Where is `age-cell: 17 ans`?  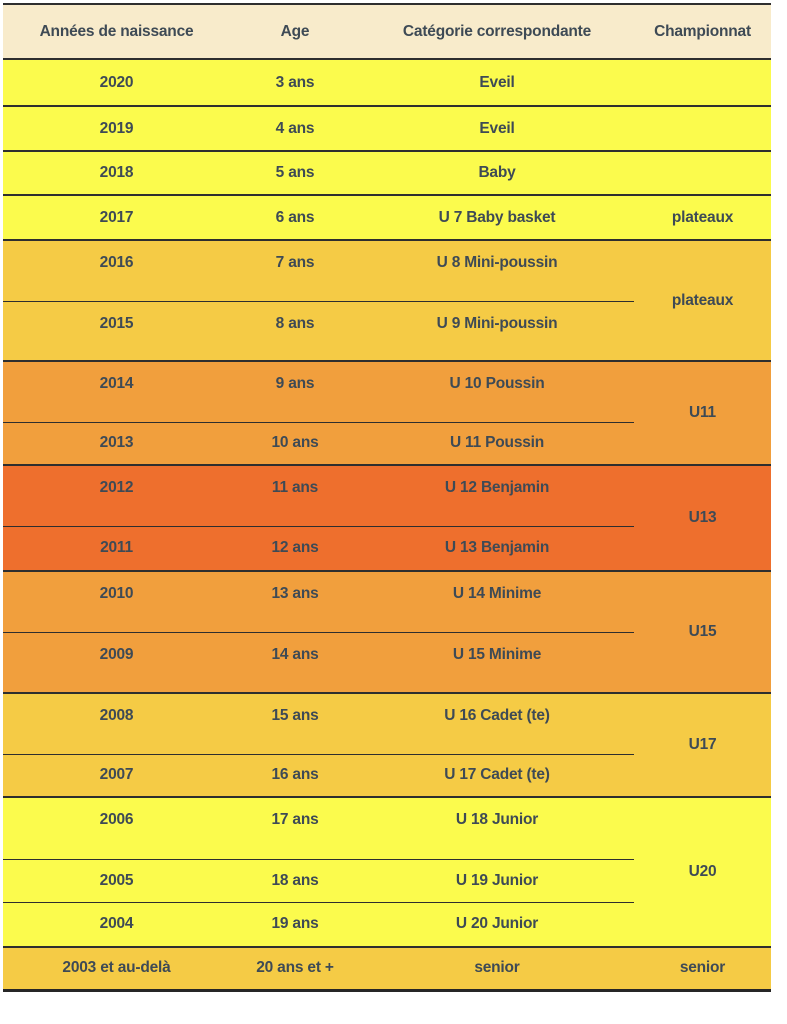
age-cell: 17 ans is located at coordinates (295, 828).